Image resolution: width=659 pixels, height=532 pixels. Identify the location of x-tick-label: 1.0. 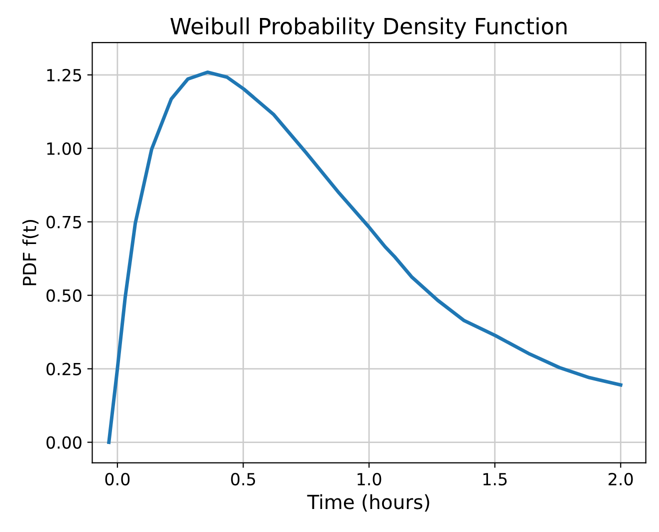
(370, 479).